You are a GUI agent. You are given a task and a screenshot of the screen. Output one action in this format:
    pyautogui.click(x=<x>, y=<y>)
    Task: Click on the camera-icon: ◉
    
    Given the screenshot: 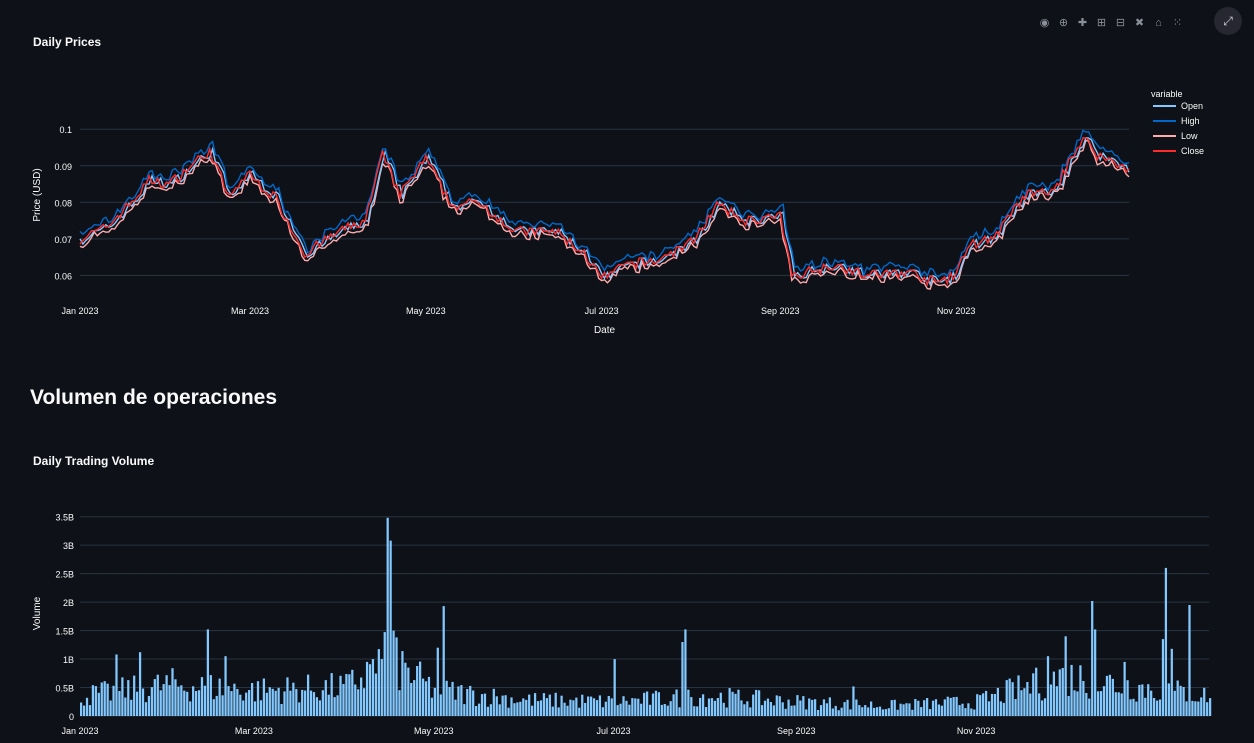 What is the action you would take?
    pyautogui.click(x=1044, y=22)
    